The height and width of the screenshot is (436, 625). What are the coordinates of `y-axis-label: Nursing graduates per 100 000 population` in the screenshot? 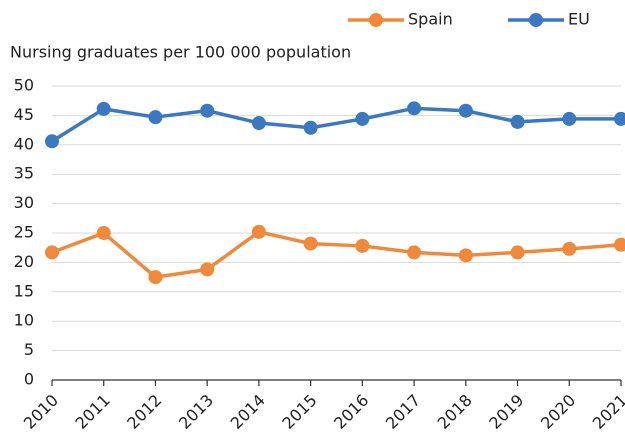 It's located at (180, 52).